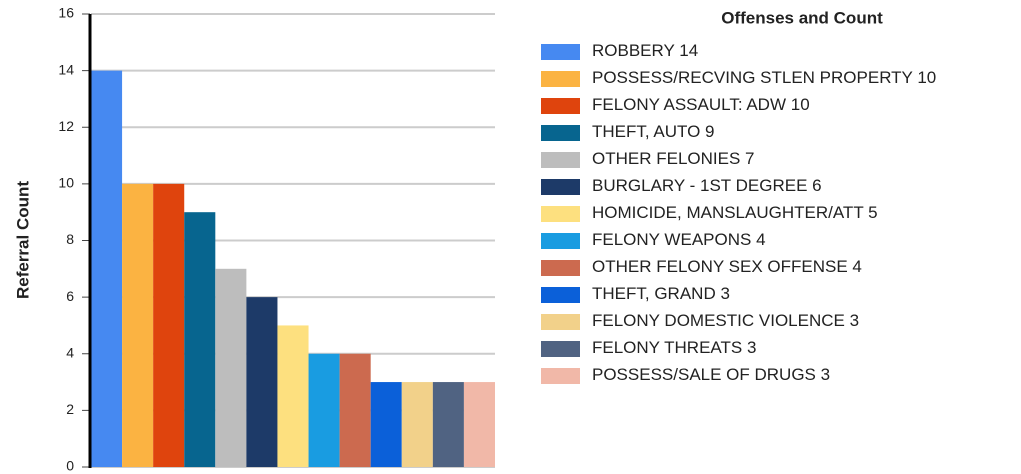 Image resolution: width=1021 pixels, height=474 pixels. I want to click on y-tick-label: 0, so click(70, 466).